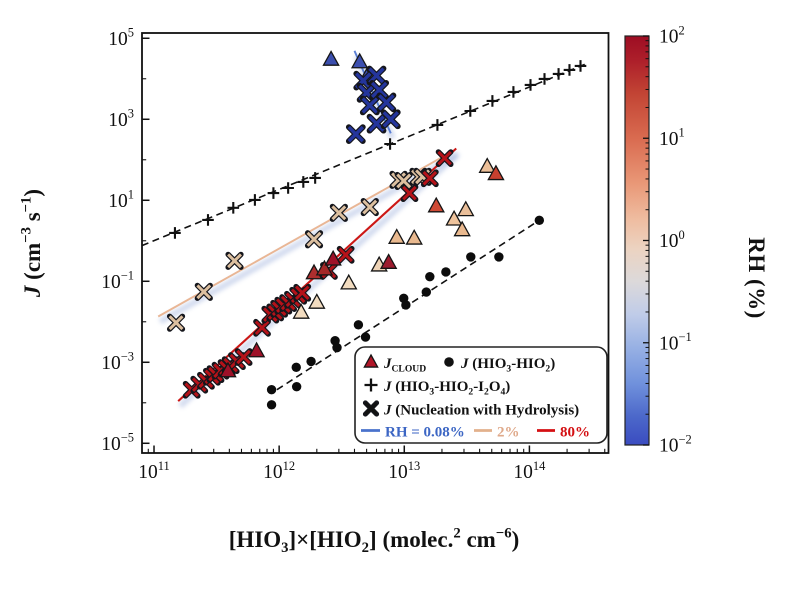  I want to click on legend-label-hio3-hio2-i2o4: J (HIO3-HIO2-I2O4), so click(446, 388).